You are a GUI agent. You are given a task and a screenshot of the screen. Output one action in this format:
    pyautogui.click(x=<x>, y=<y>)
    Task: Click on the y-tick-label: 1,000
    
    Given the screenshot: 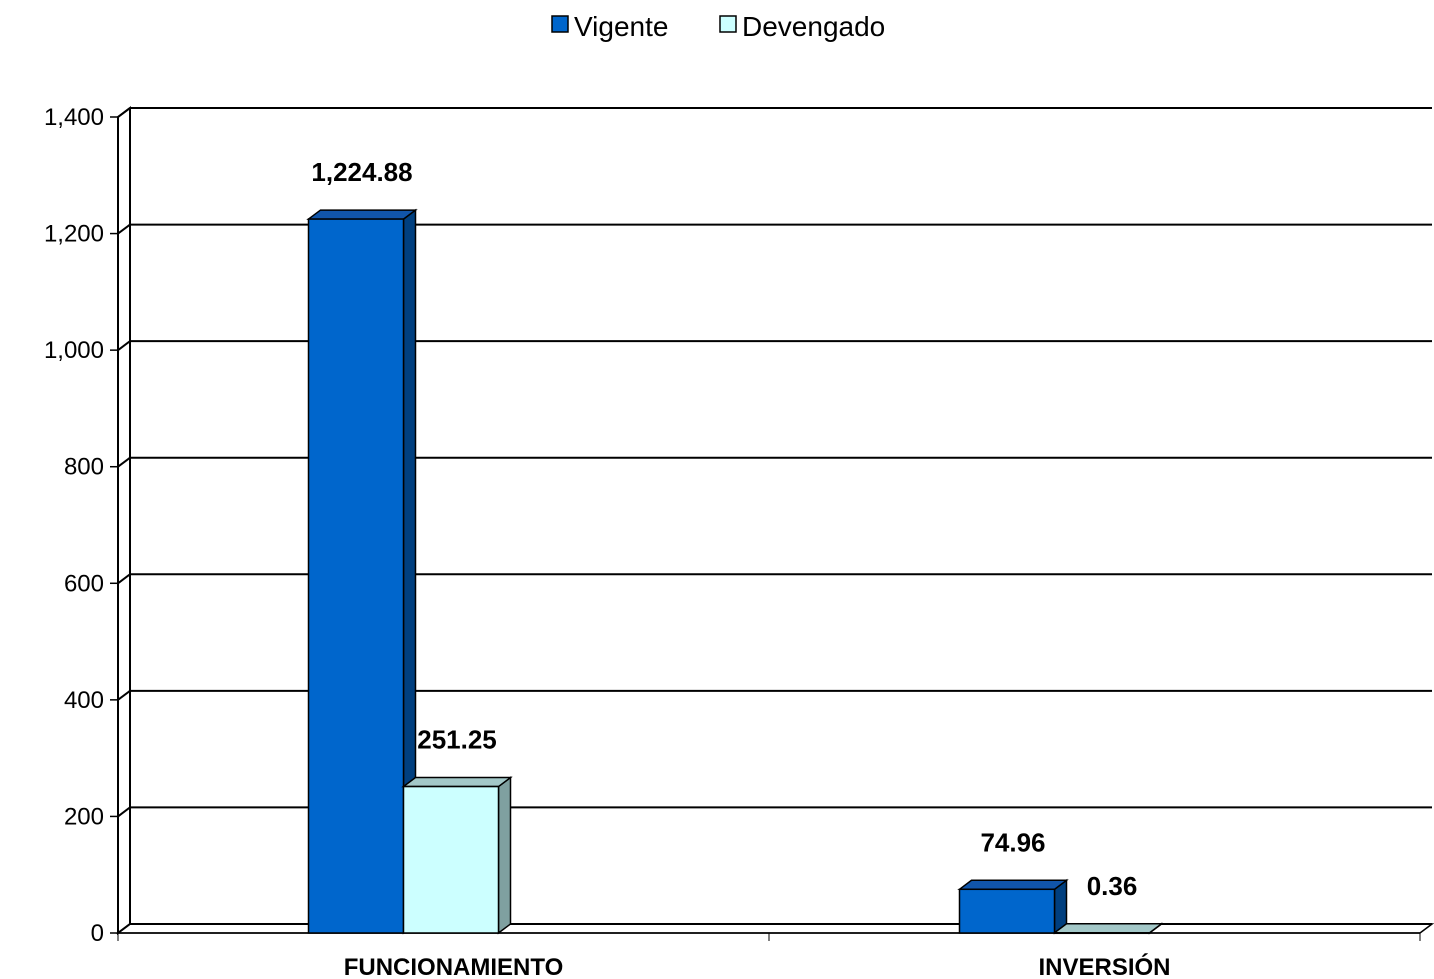 What is the action you would take?
    pyautogui.click(x=74, y=350)
    